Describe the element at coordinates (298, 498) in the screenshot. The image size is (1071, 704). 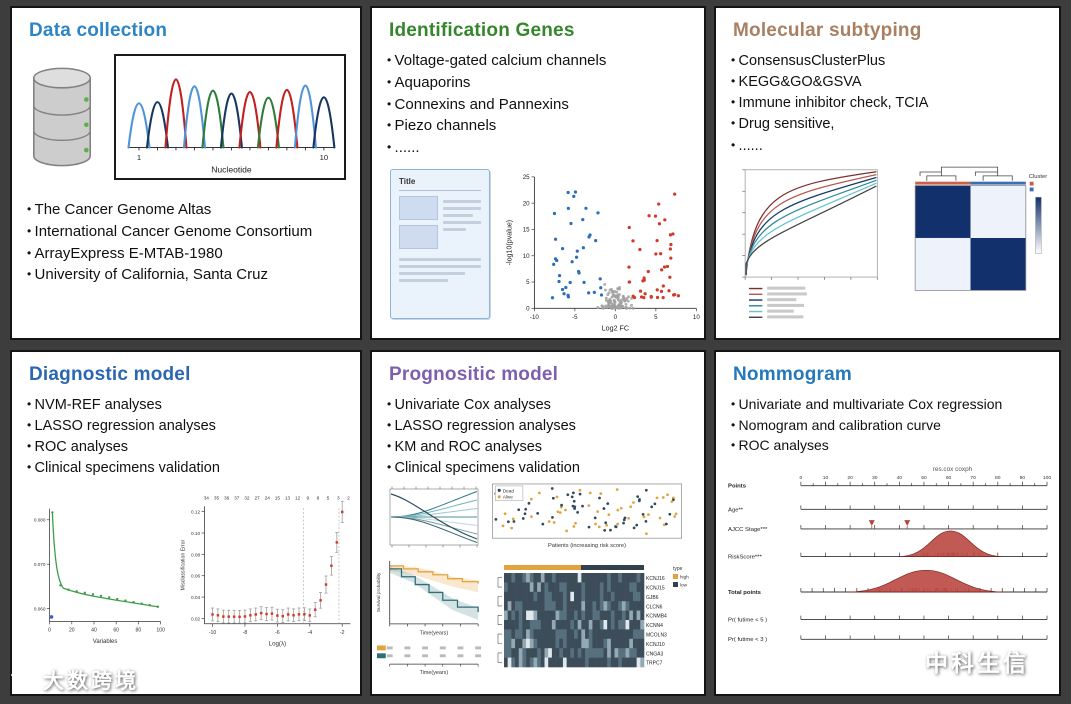
I see `svg-text: 12` at that location.